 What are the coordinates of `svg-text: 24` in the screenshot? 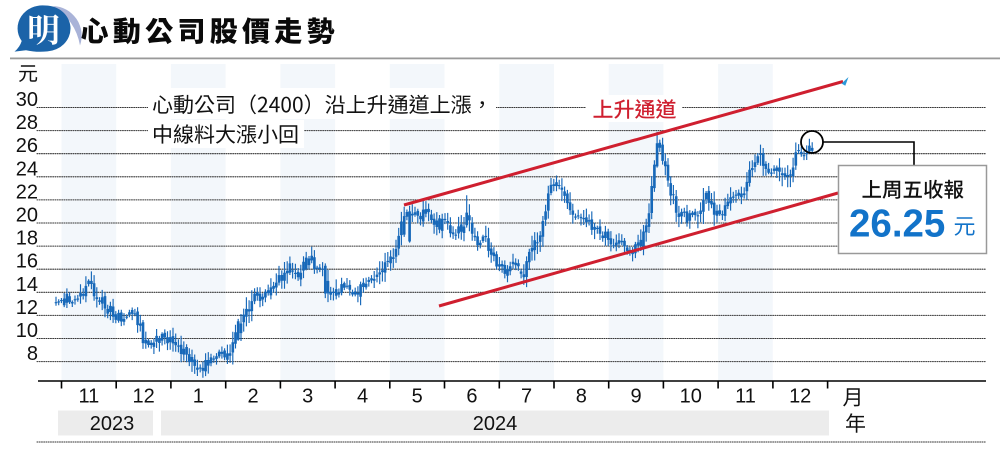 It's located at (27, 169).